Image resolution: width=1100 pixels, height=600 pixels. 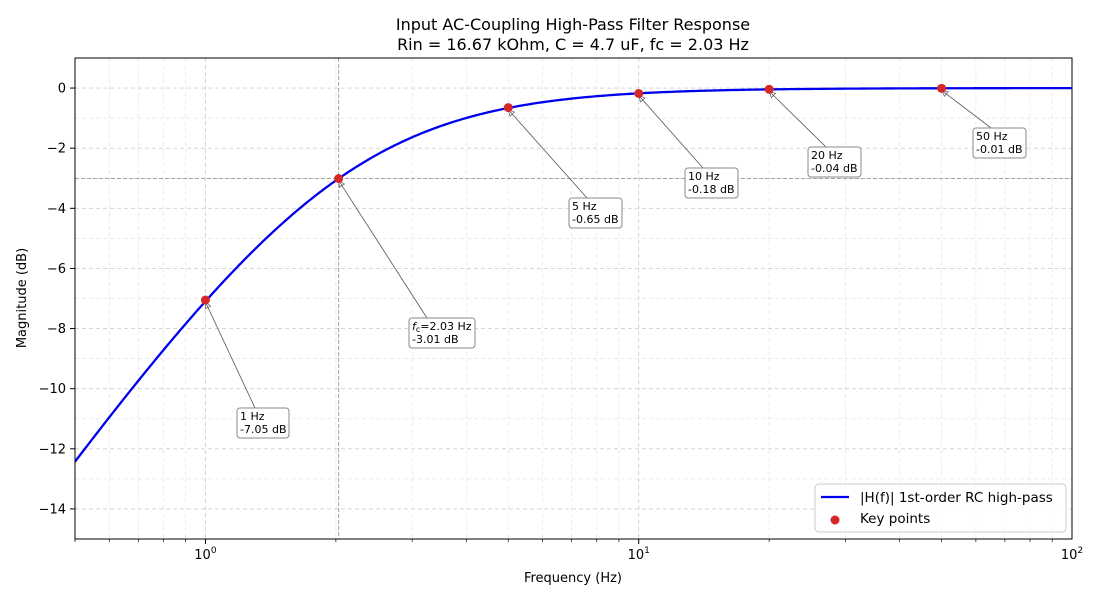 What do you see at coordinates (834, 168) in the screenshot?
I see `annotation-label-db: -0.04 dB` at bounding box center [834, 168].